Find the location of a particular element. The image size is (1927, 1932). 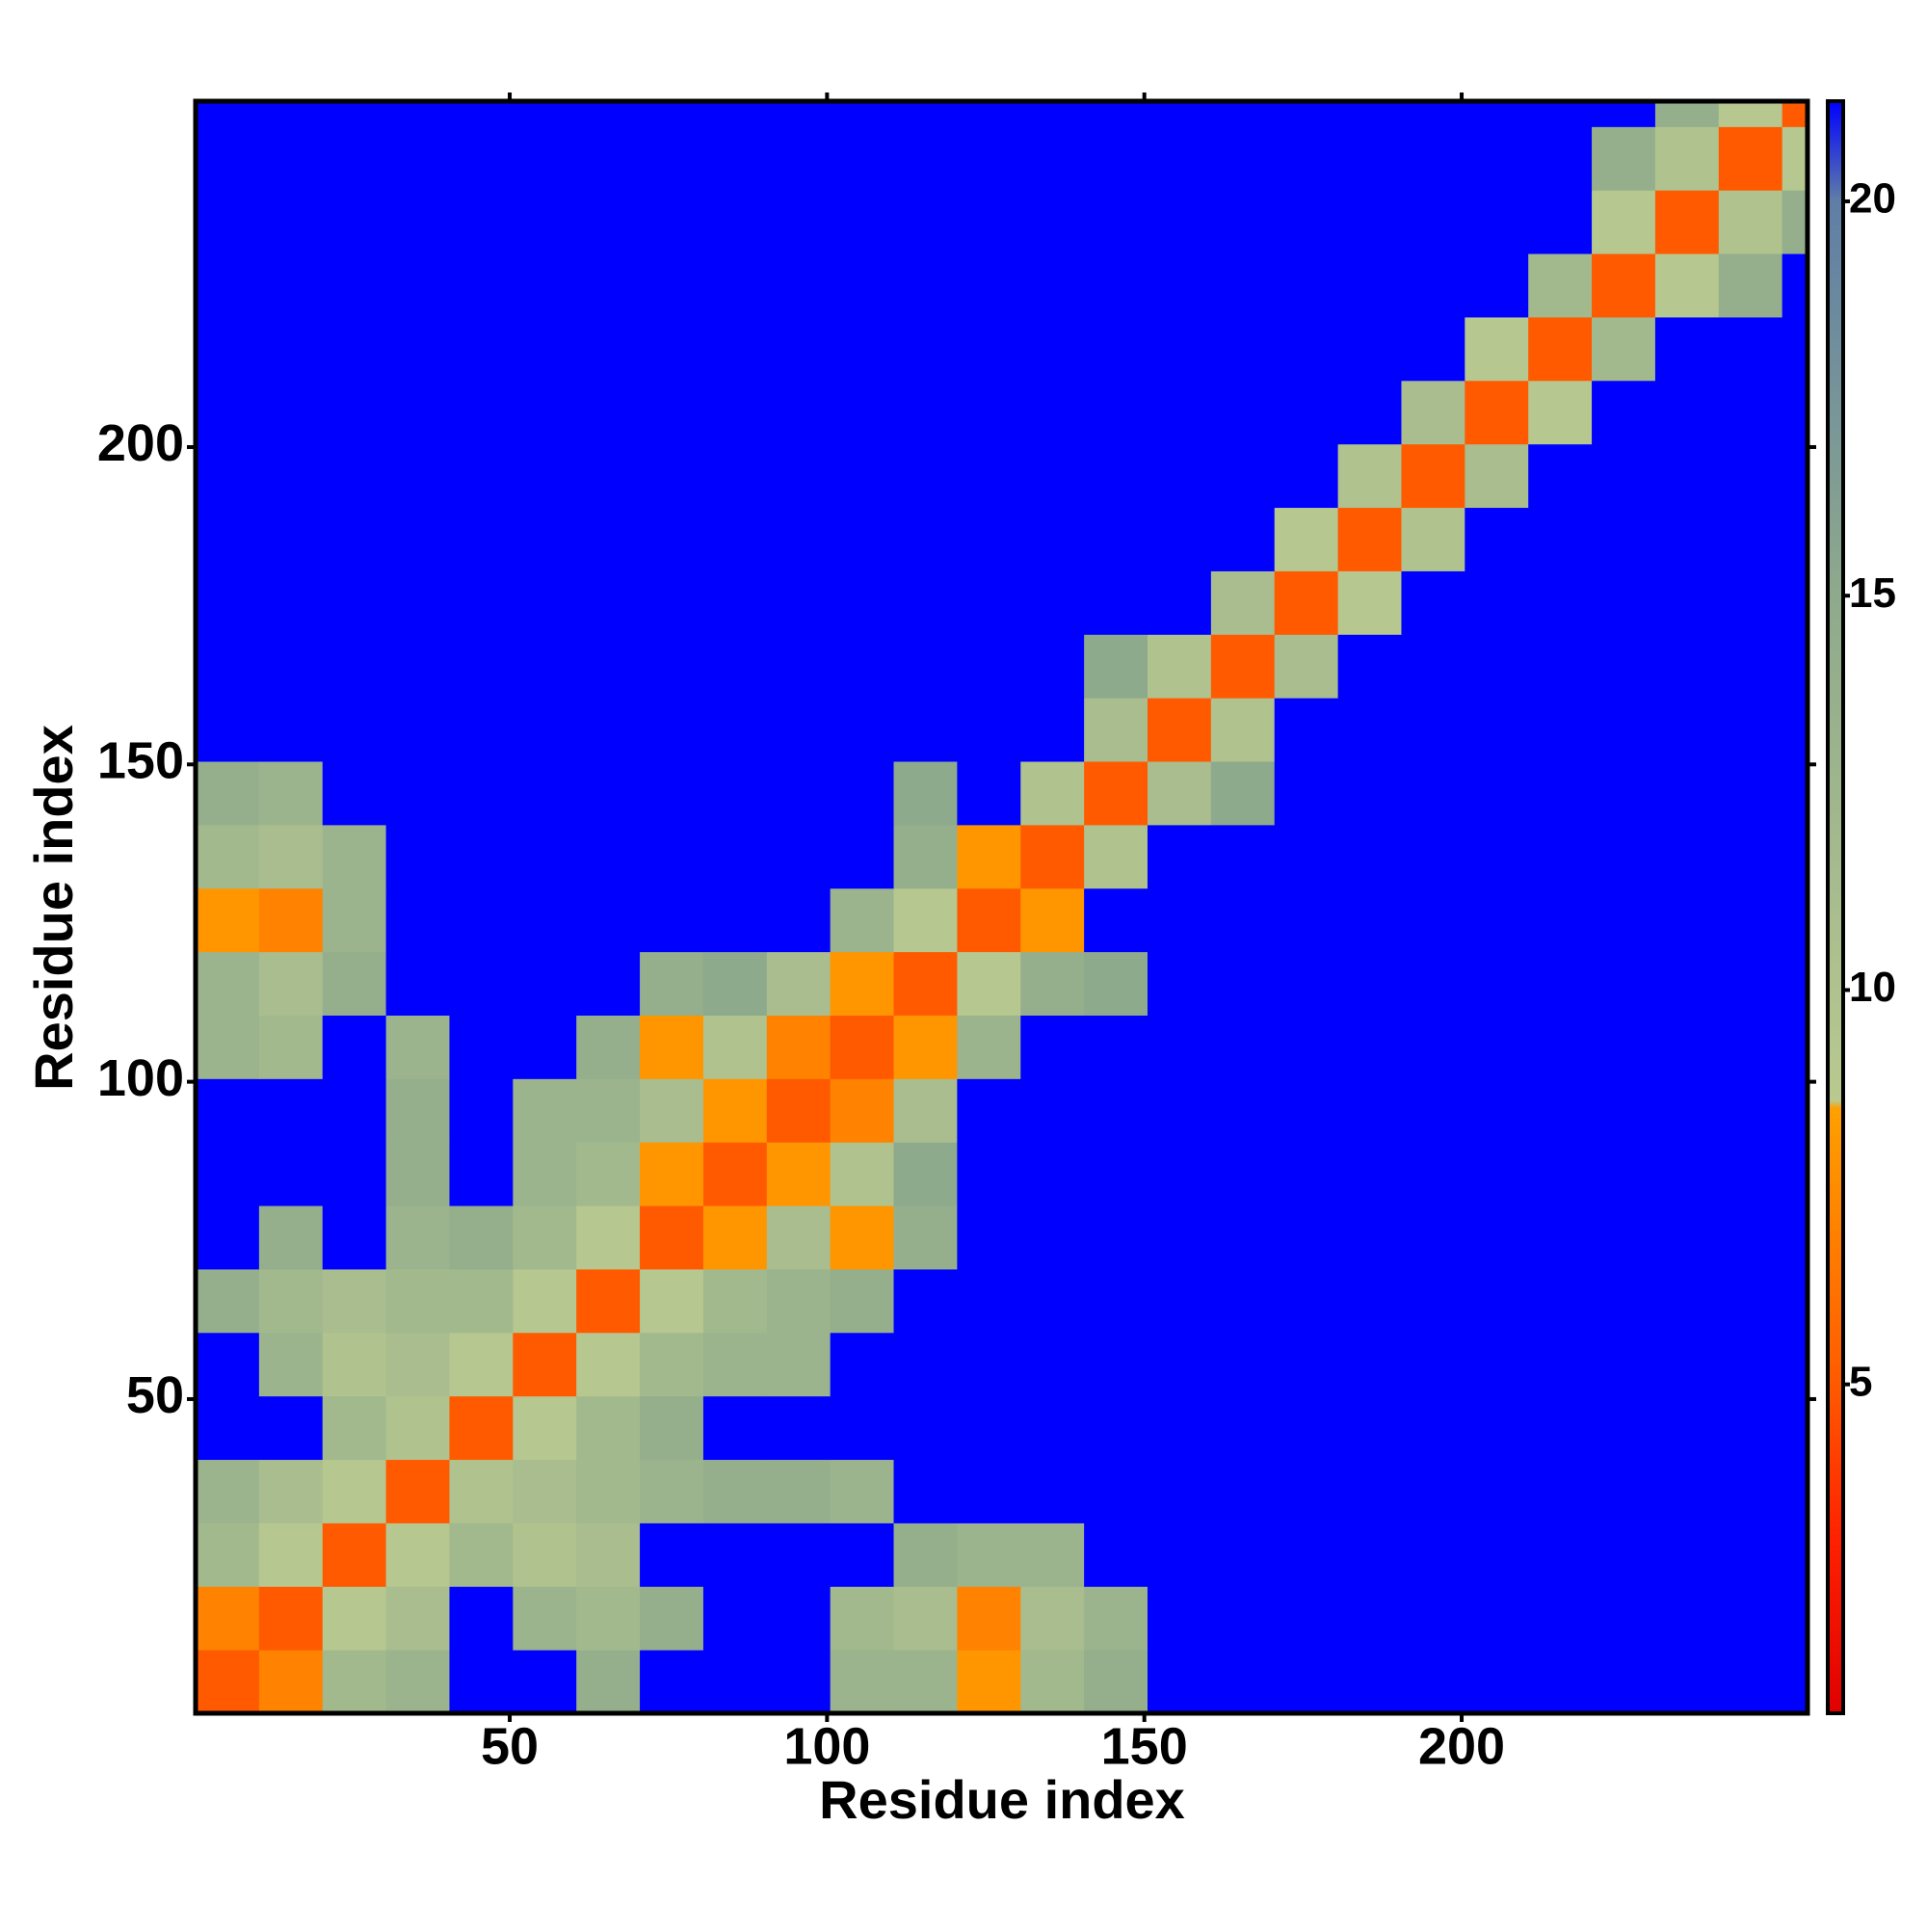

colorbar-tick-label: 20 is located at coordinates (1873, 199).